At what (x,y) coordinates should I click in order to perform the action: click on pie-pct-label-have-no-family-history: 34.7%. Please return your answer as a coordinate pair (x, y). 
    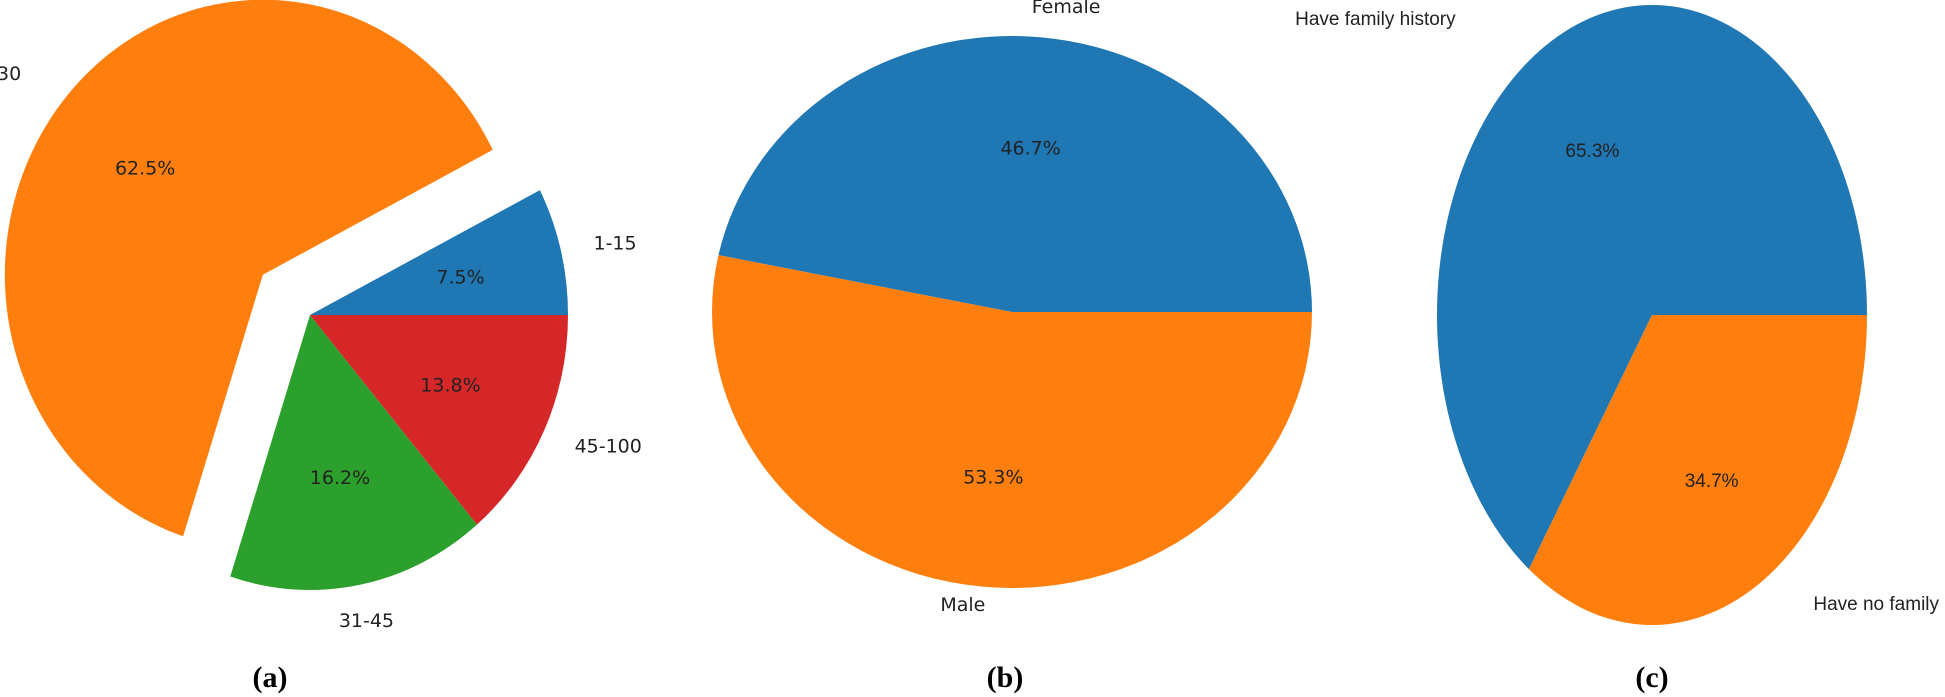
    Looking at the image, I should click on (1712, 481).